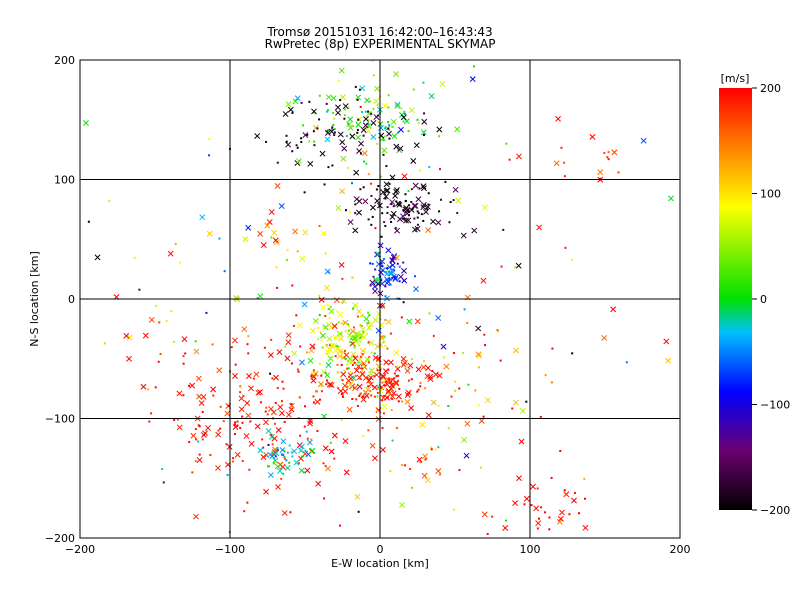 The height and width of the screenshot is (600, 800). What do you see at coordinates (230, 549) in the screenshot?
I see `x-tick-label: −100` at bounding box center [230, 549].